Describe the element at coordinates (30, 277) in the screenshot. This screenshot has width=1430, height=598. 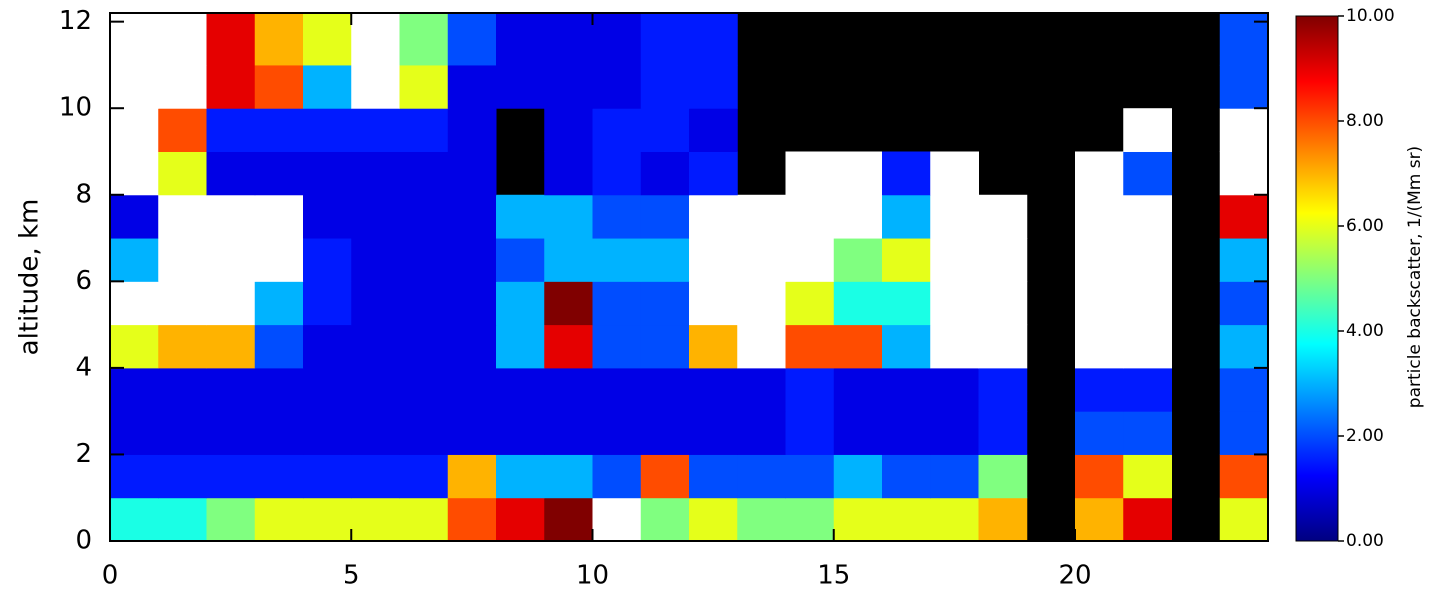
I see `y-axis-label: altitude, km` at that location.